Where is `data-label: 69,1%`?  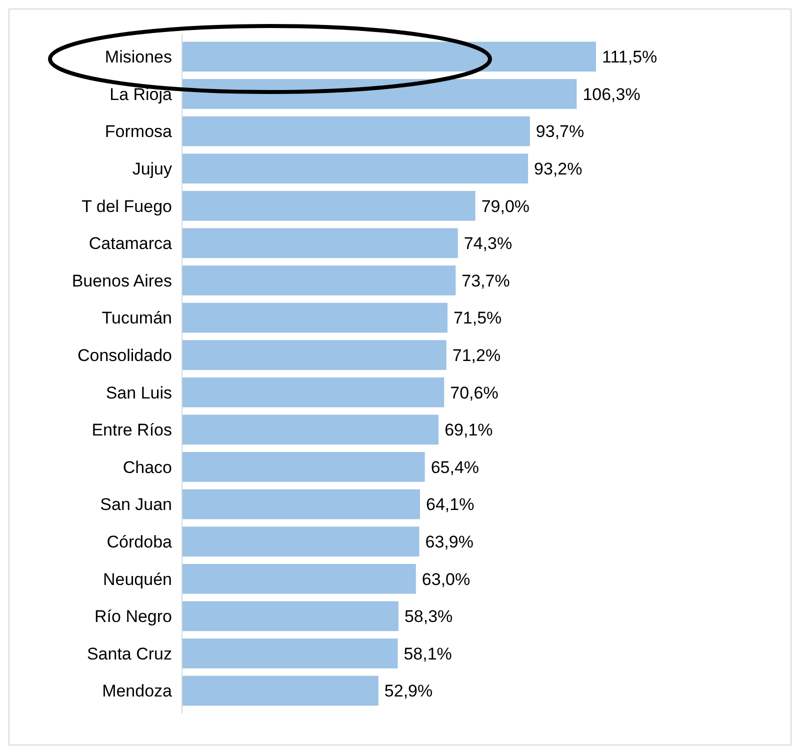 data-label: 69,1% is located at coordinates (468, 430).